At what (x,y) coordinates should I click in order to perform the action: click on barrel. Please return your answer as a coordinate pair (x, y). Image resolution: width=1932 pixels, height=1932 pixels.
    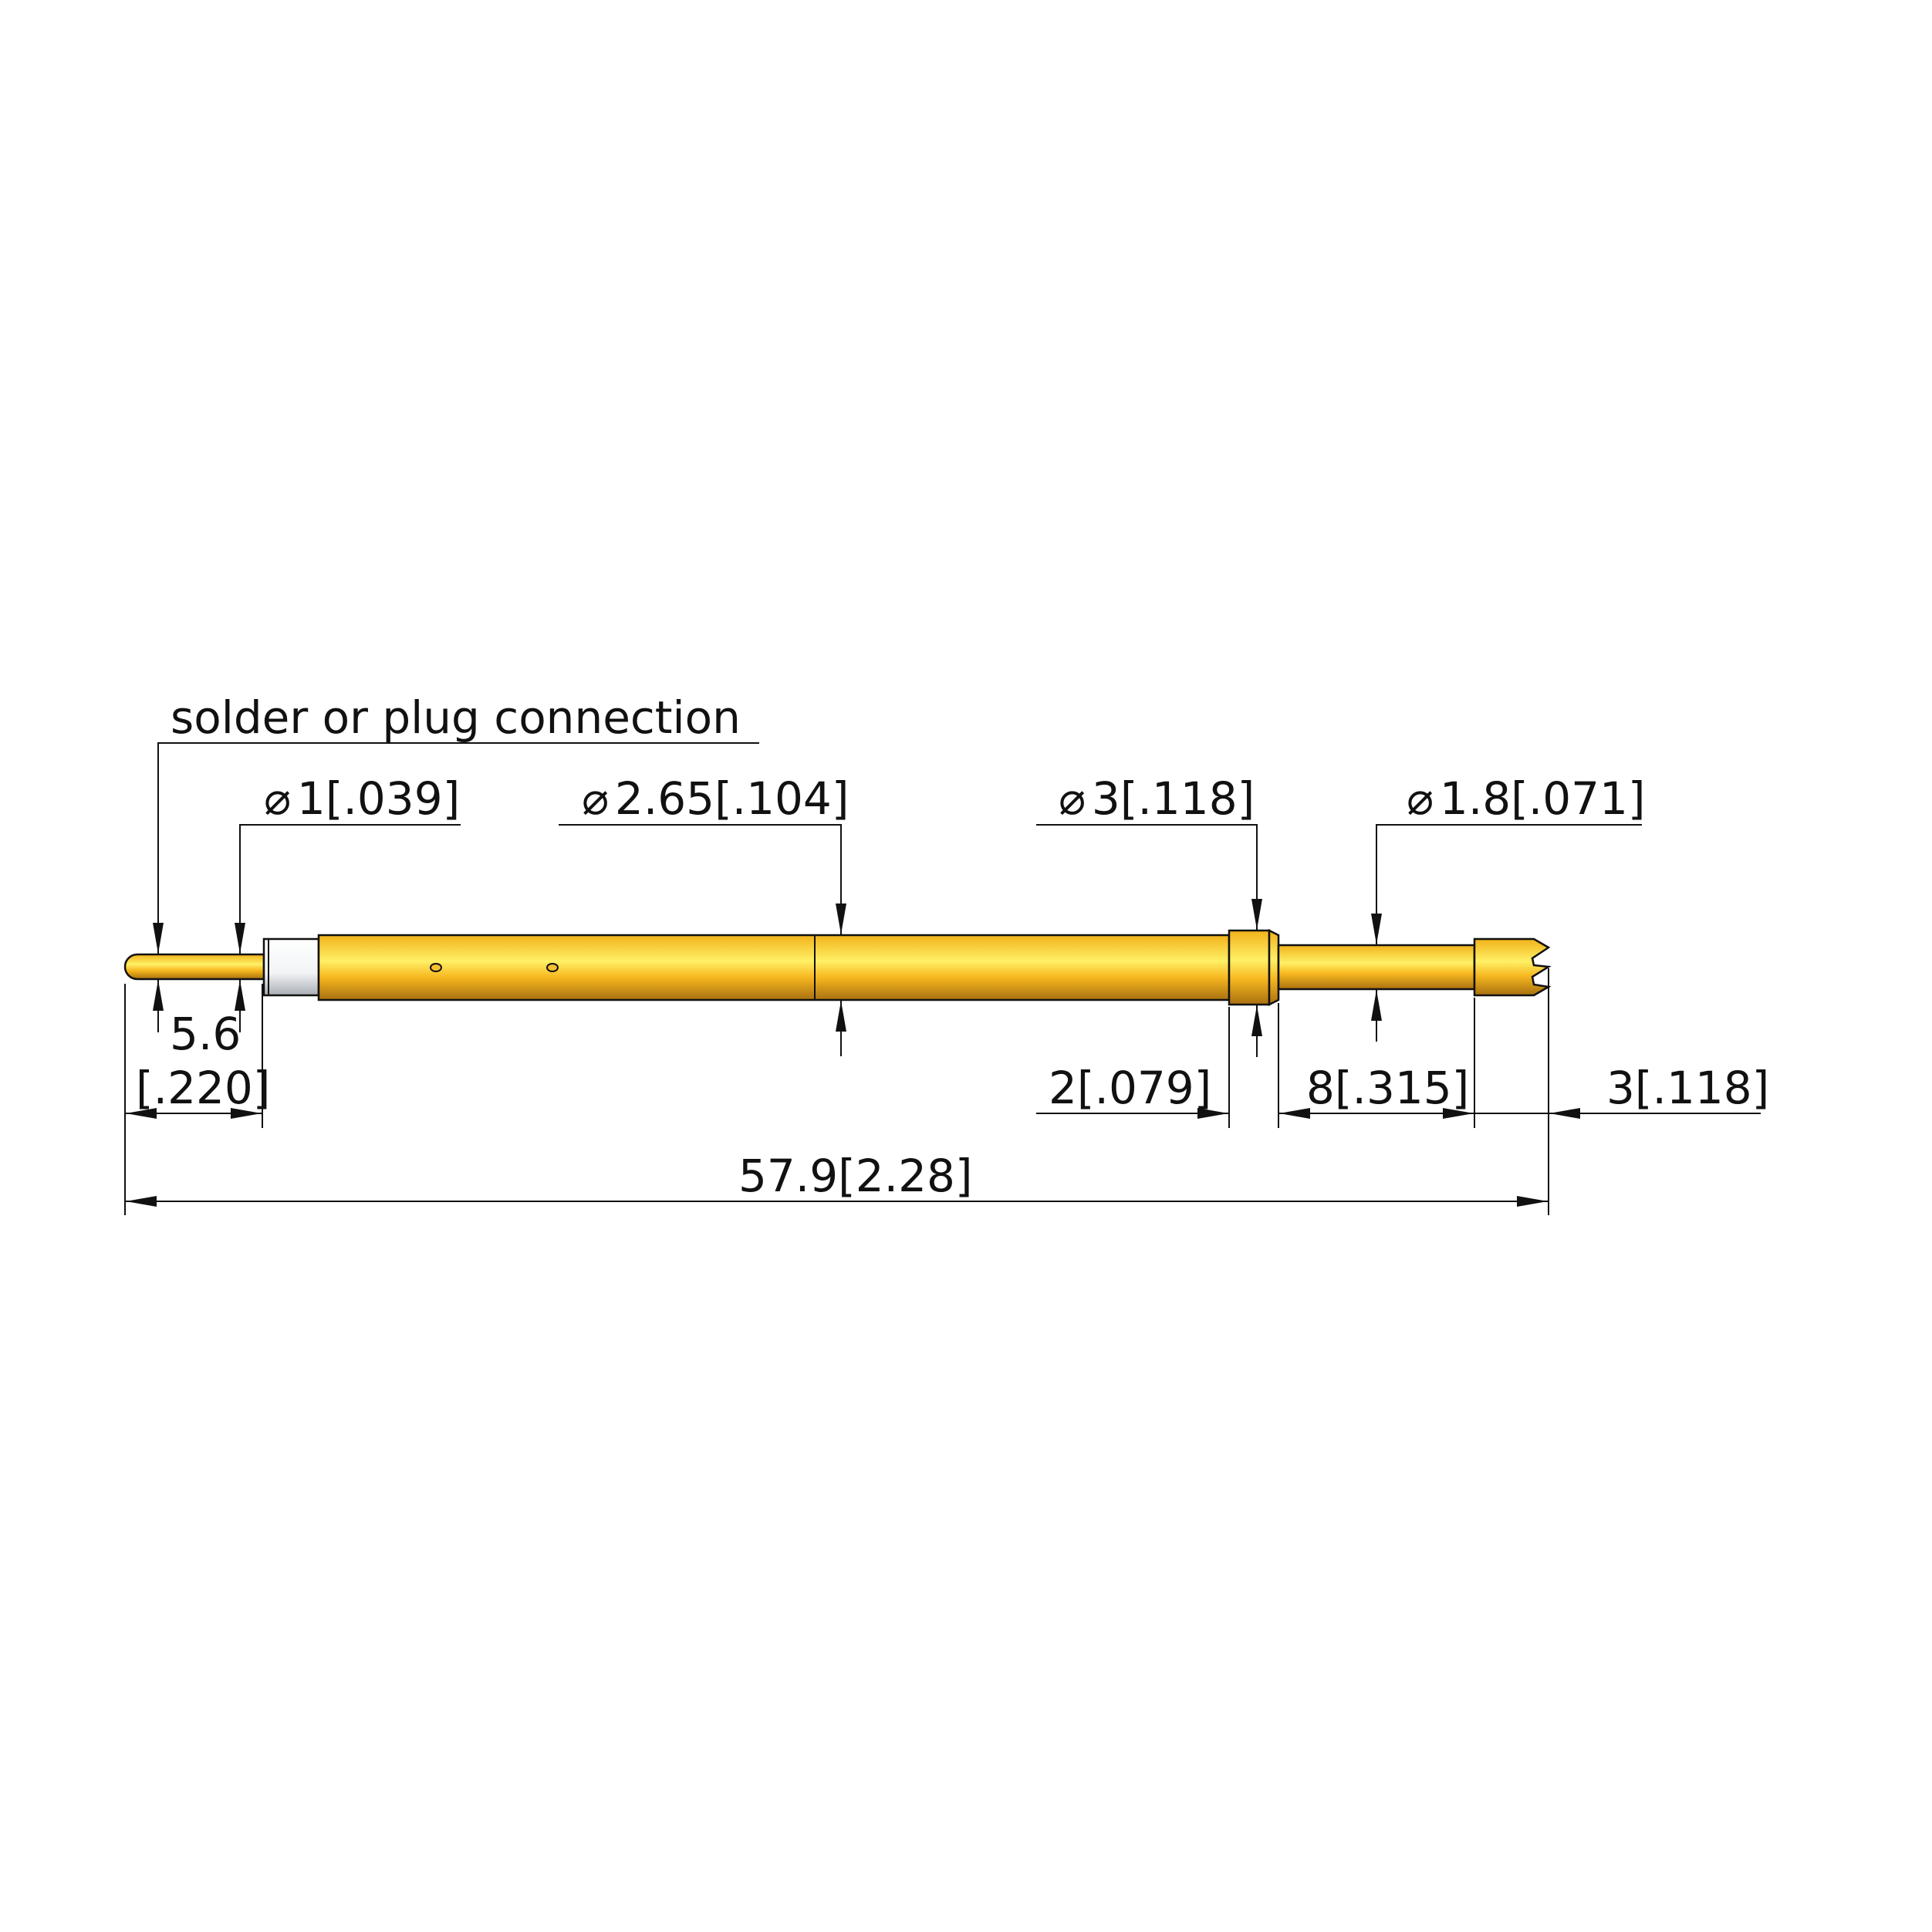
    Looking at the image, I should click on (774, 968).